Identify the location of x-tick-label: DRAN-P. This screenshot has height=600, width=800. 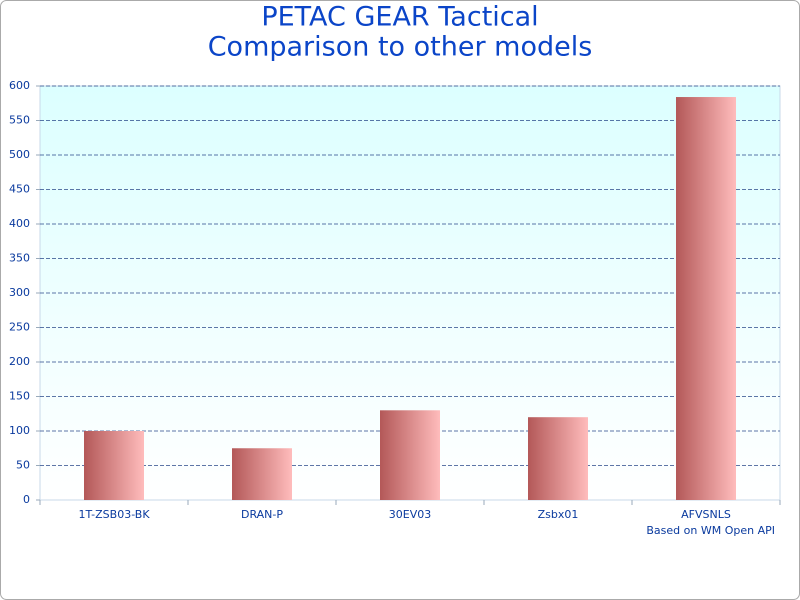
(262, 514).